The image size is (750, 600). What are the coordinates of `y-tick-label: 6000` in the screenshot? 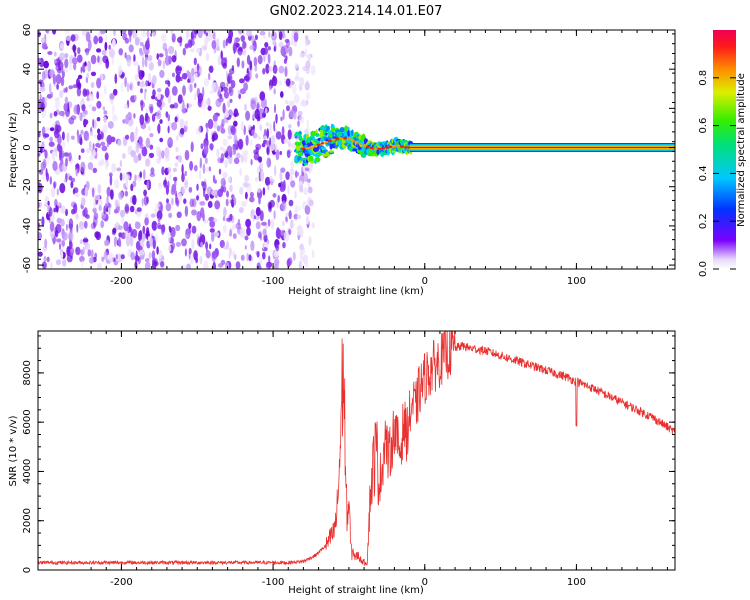 It's located at (27, 421).